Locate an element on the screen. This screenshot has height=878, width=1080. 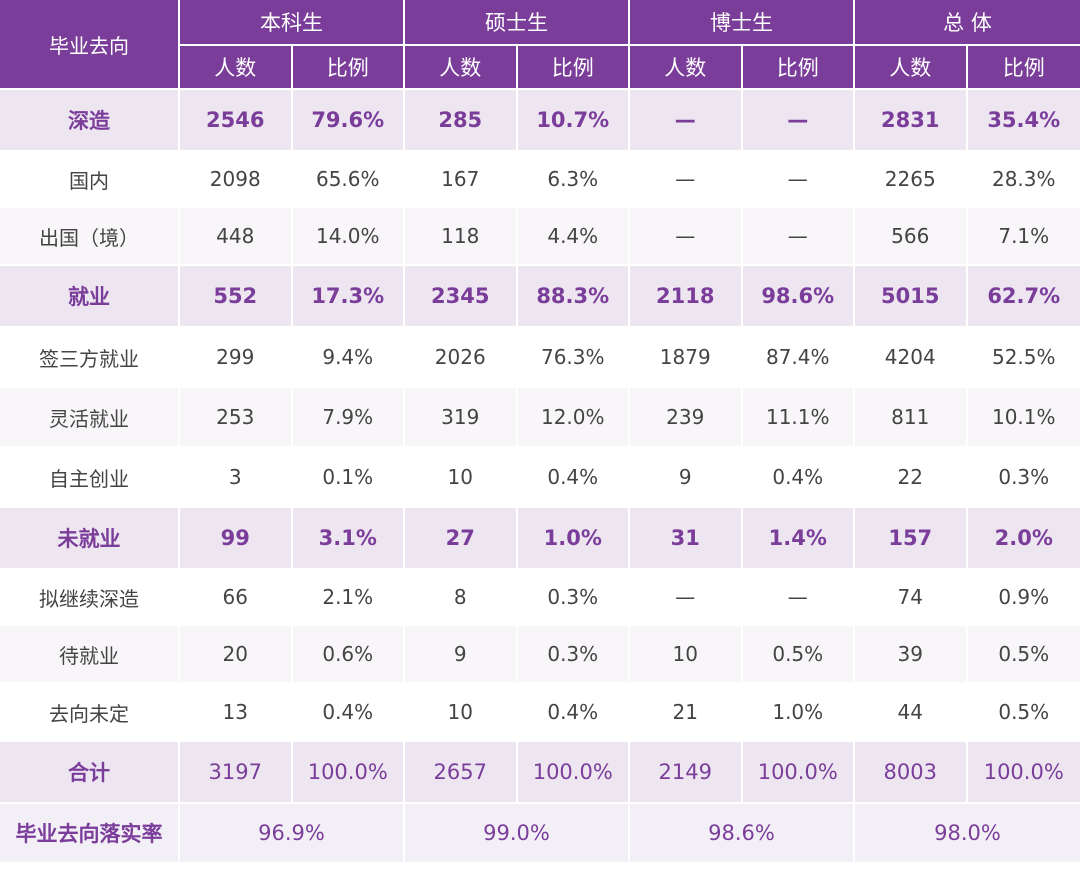
count-cell: 448 is located at coordinates (236, 237).